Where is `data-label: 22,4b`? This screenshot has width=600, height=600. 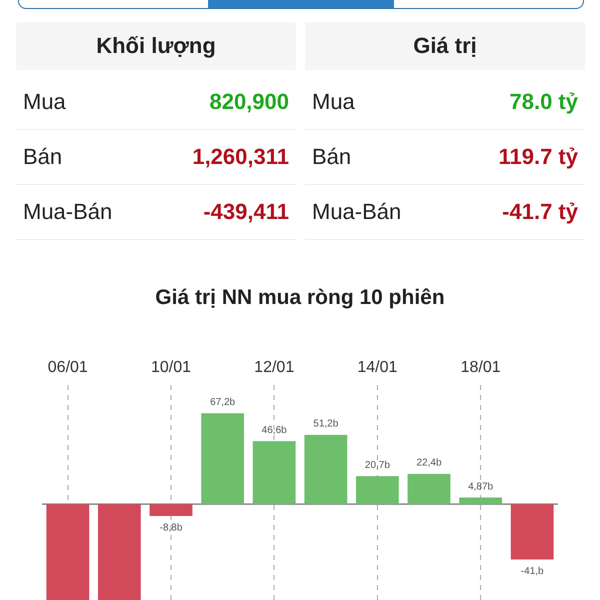 data-label: 22,4b is located at coordinates (429, 463).